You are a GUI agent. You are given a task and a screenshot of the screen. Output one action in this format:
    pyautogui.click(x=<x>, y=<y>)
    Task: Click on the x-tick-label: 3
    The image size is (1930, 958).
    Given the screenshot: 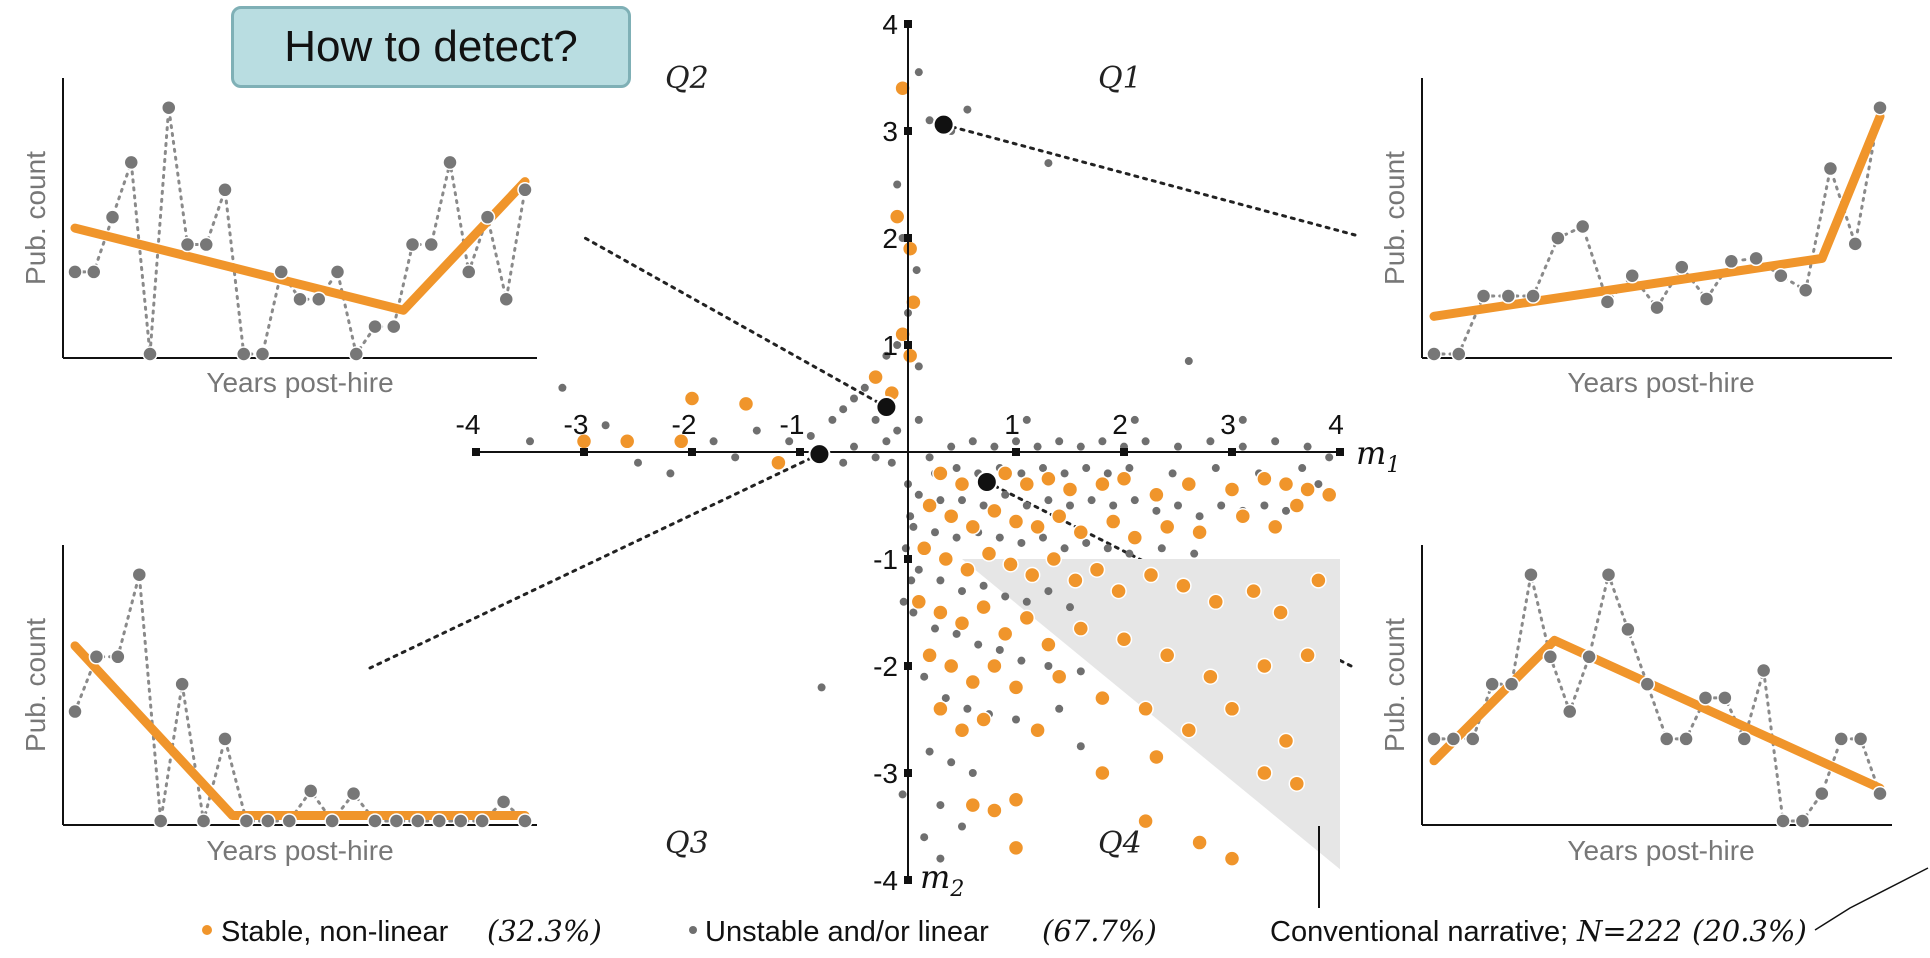 What is the action you would take?
    pyautogui.click(x=1228, y=424)
    